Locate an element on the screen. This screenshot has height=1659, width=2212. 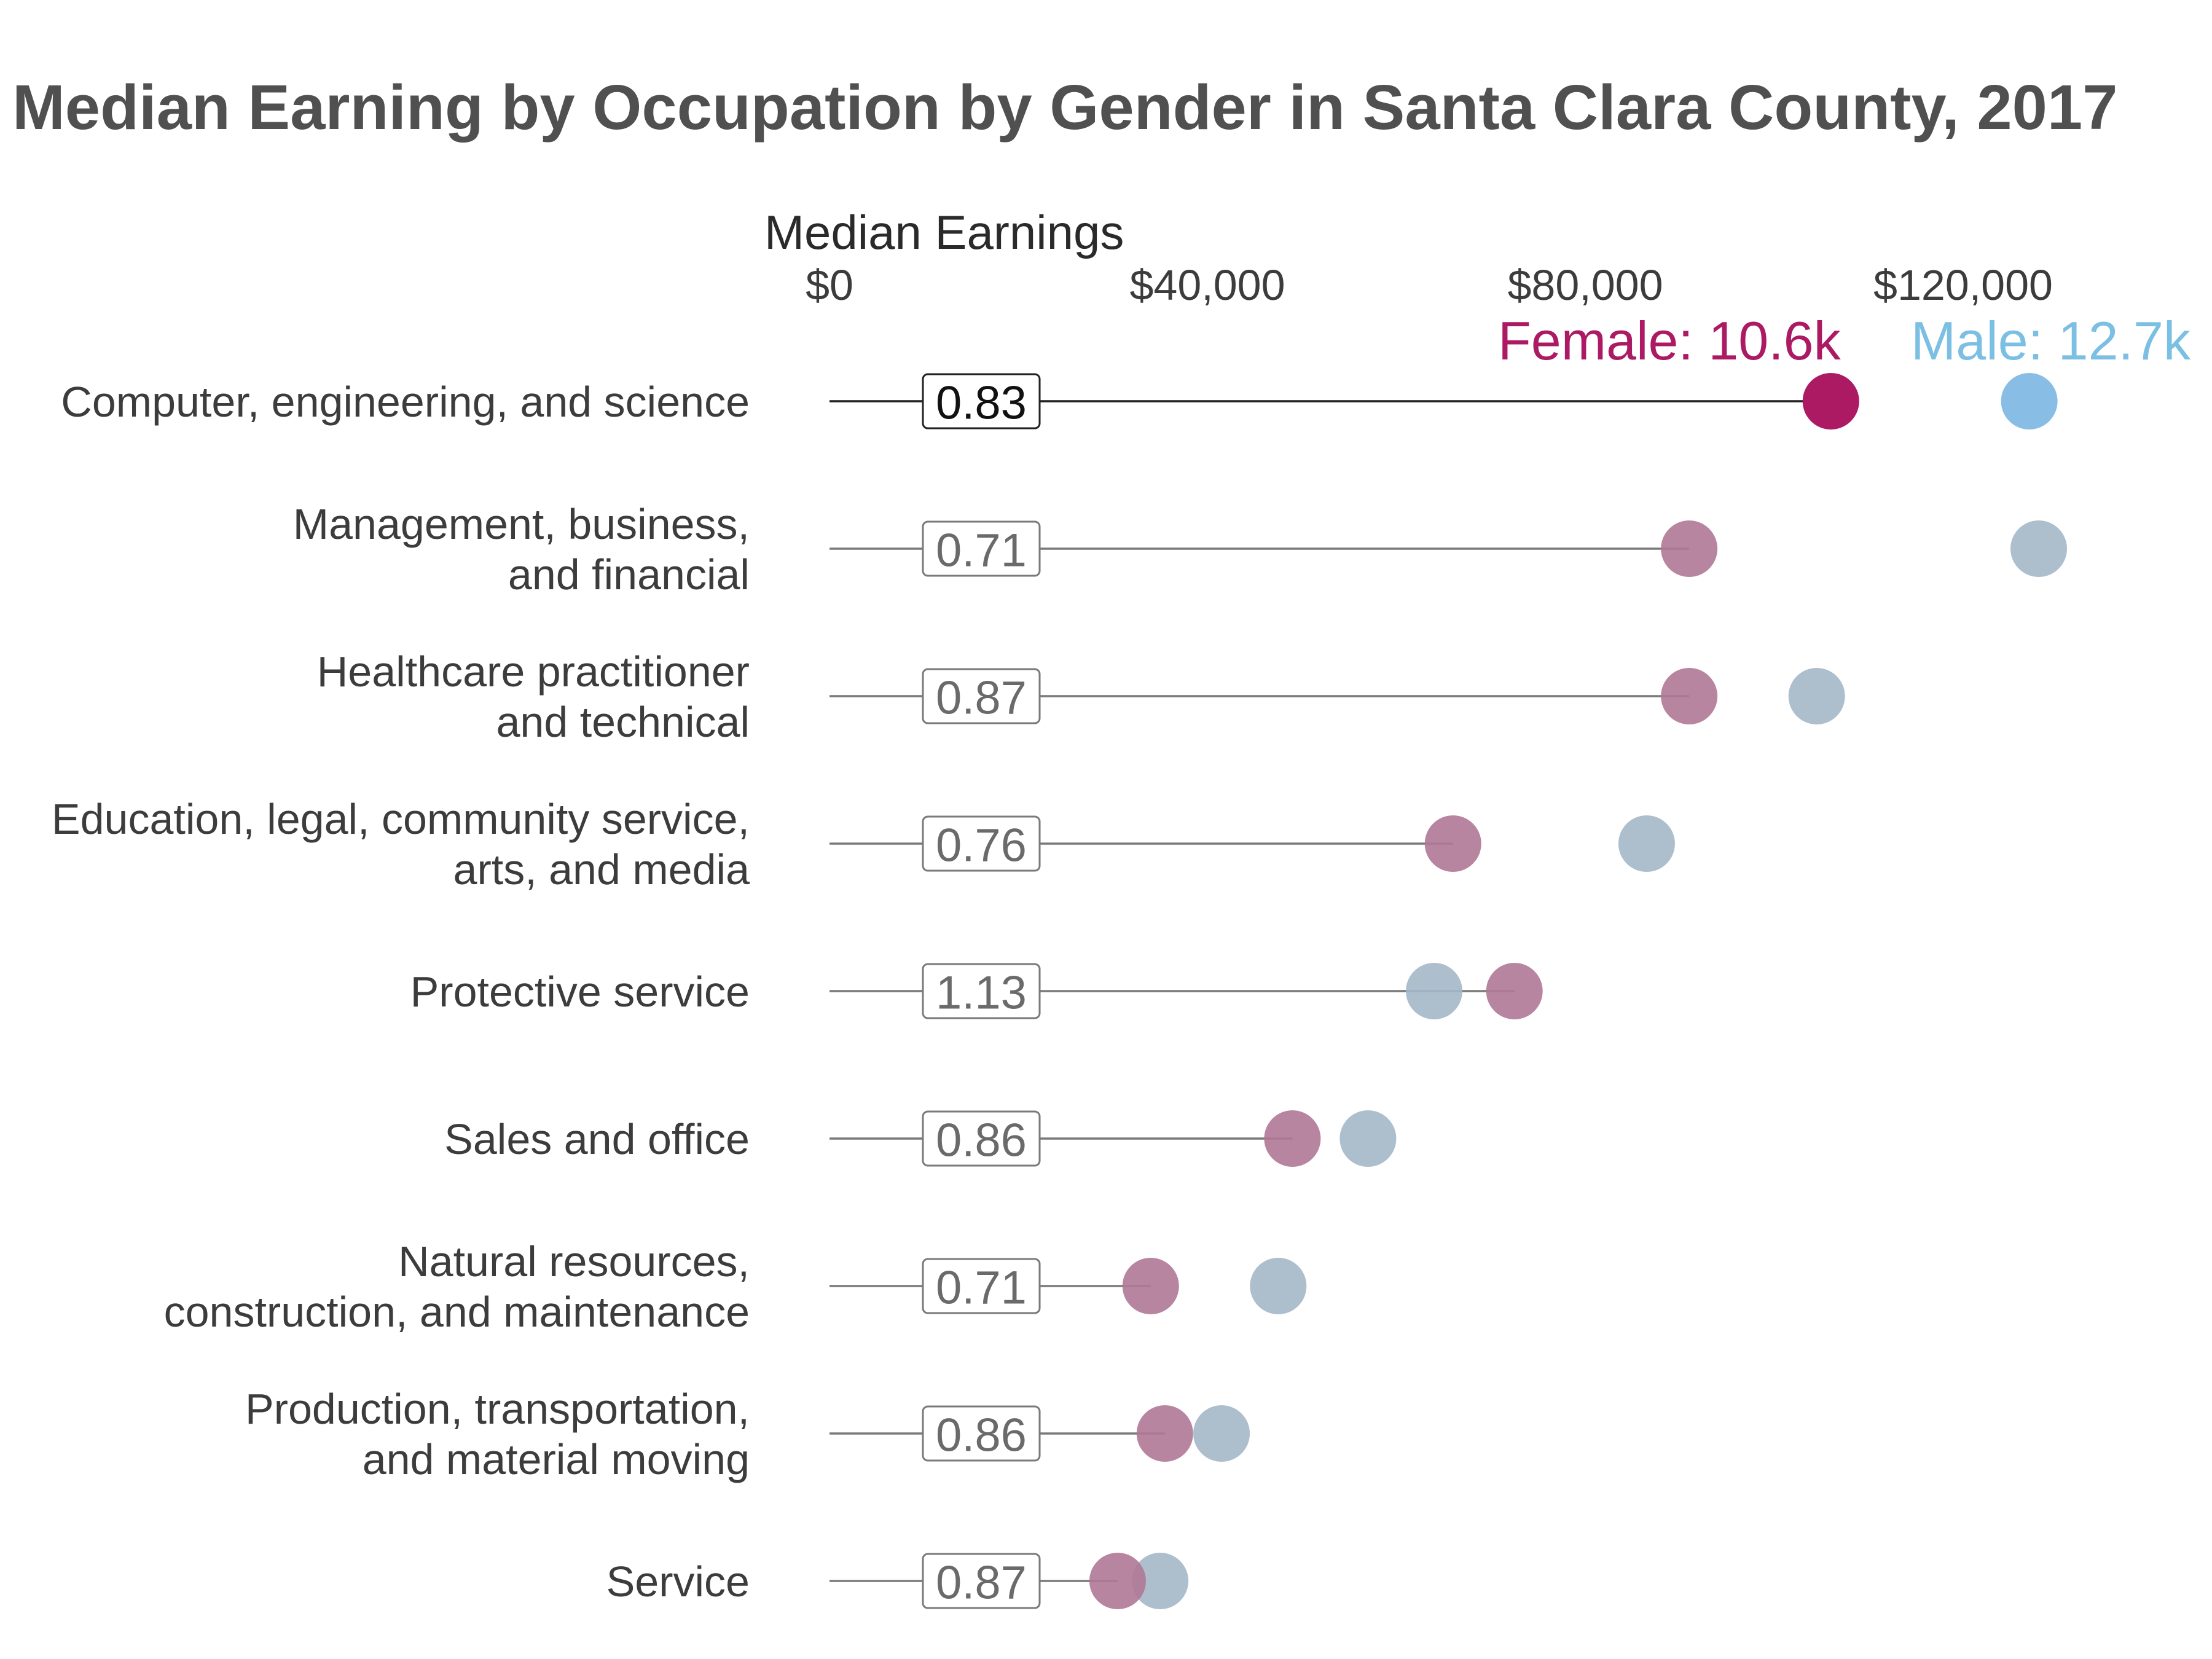
category-label-line: Production, transportation, is located at coordinates (497, 1409).